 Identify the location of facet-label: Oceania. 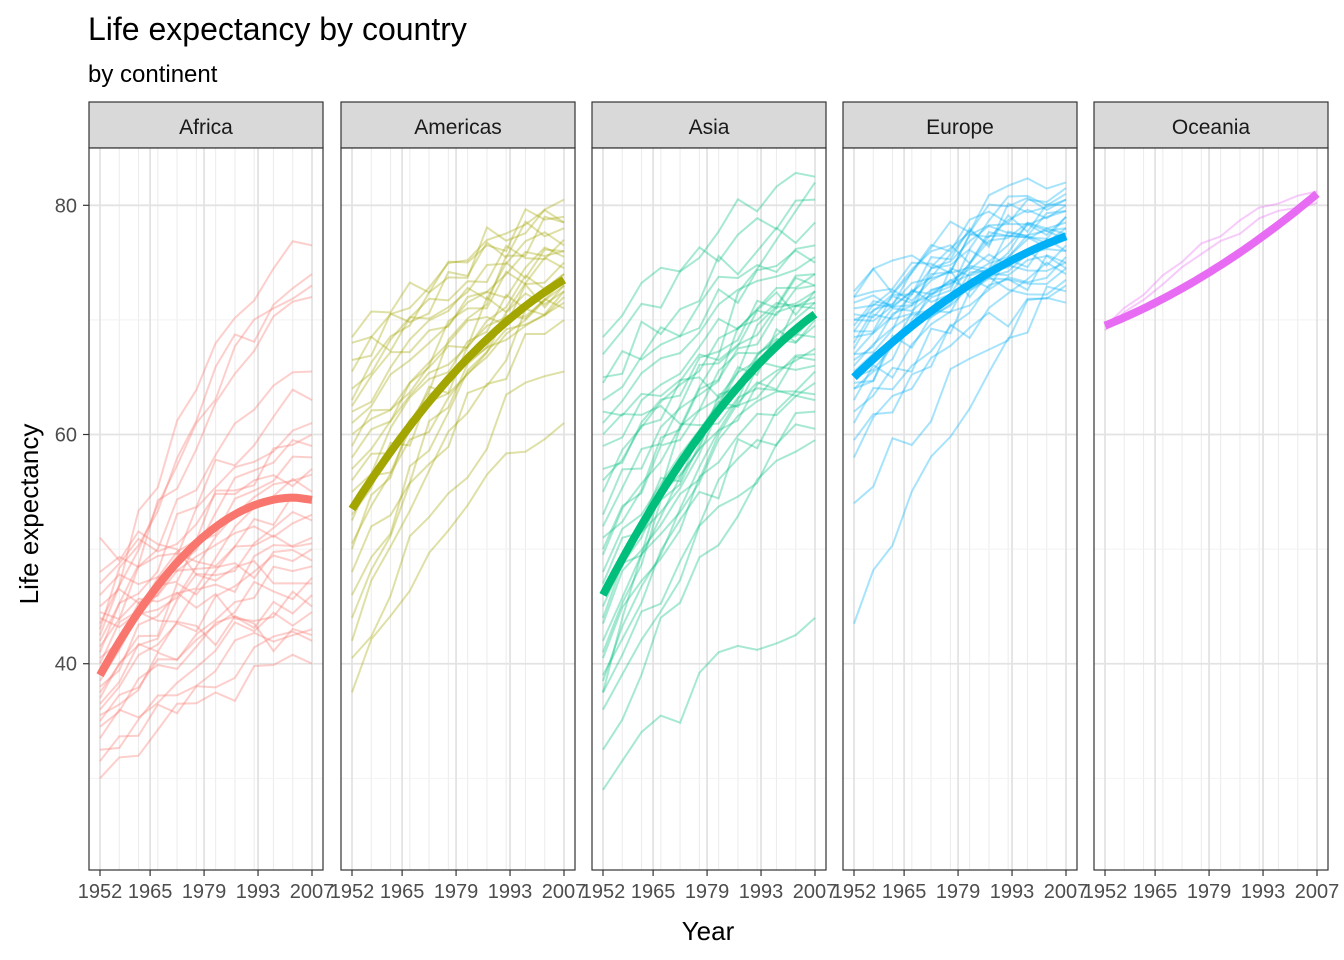
(1211, 127).